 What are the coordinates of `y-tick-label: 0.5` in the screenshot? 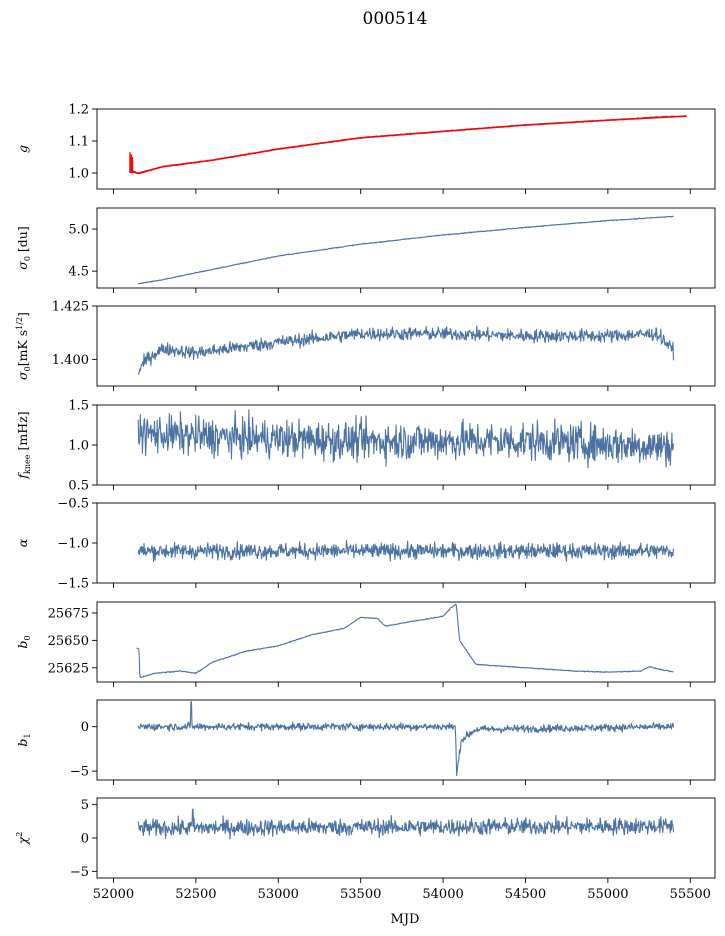 It's located at (78, 486).